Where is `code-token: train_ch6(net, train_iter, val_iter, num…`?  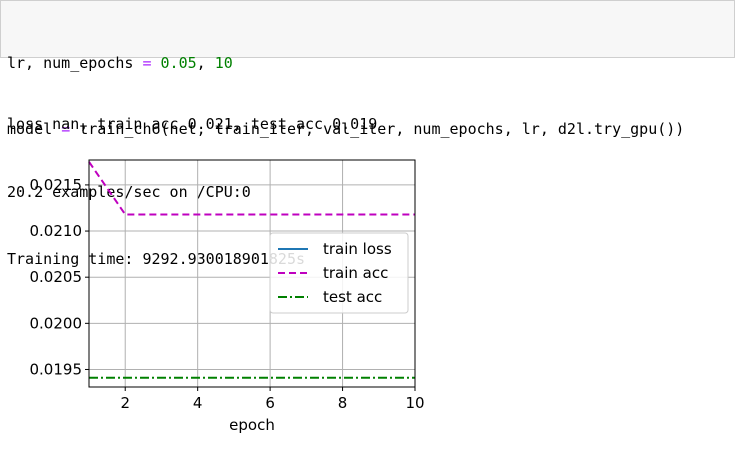
code-token: train_ch6(net, train_iter, val_iter, num… is located at coordinates (377, 129).